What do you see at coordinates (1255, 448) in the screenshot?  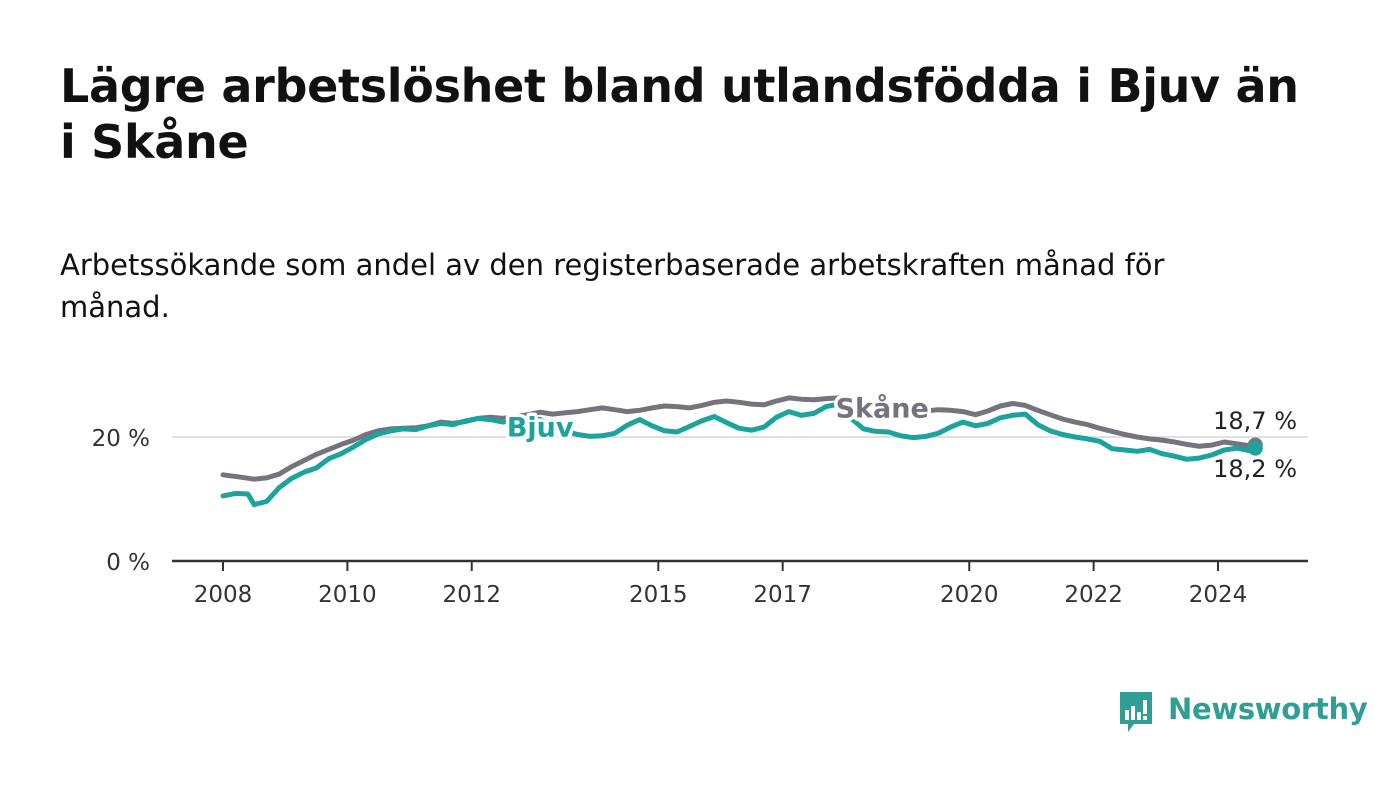 I see `series-endpoint-bjuv` at bounding box center [1255, 448].